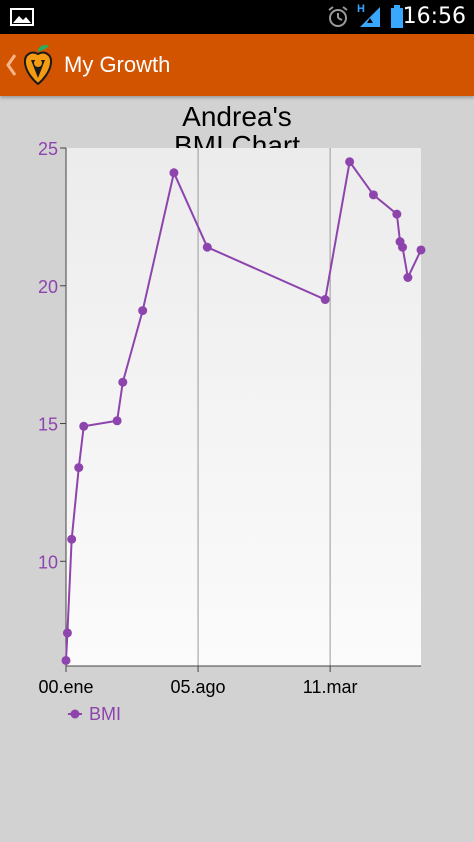 The image size is (474, 842). What do you see at coordinates (117, 64) in the screenshot?
I see `app-title: My Growth` at bounding box center [117, 64].